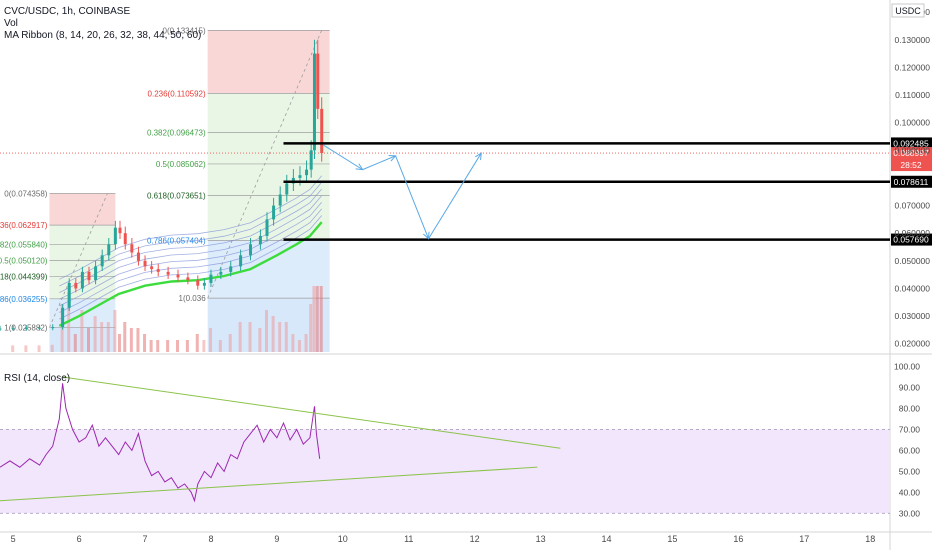 Image resolution: width=932 pixels, height=550 pixels. What do you see at coordinates (176, 132) in the screenshot?
I see `fib-level-label: 0.382(0.096473)` at bounding box center [176, 132].